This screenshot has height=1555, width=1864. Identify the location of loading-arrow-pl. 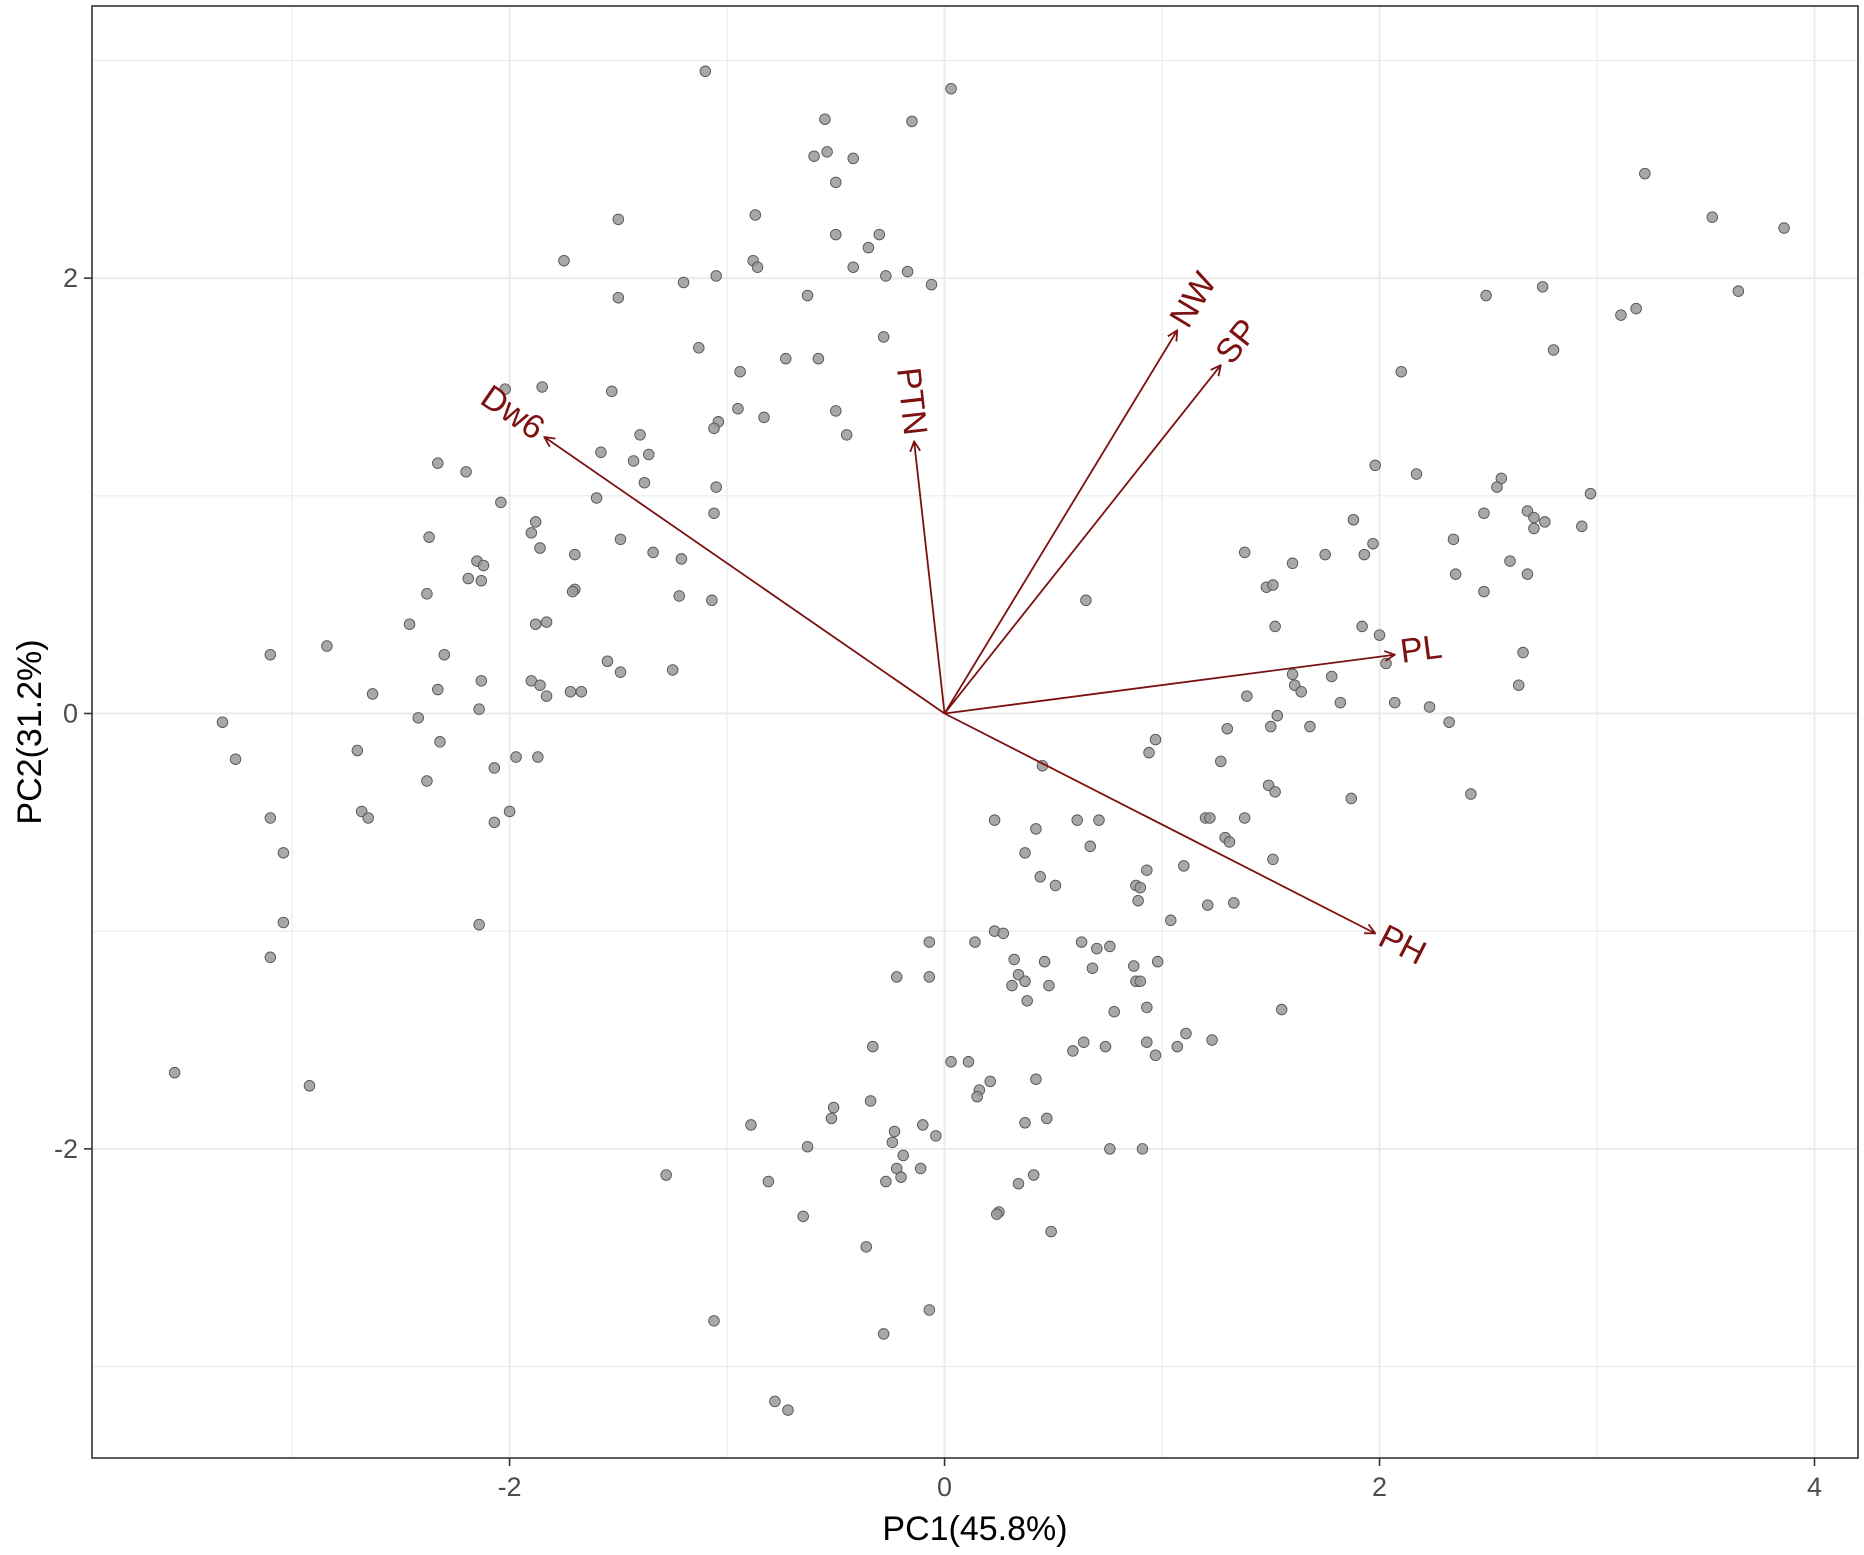
(1169, 685).